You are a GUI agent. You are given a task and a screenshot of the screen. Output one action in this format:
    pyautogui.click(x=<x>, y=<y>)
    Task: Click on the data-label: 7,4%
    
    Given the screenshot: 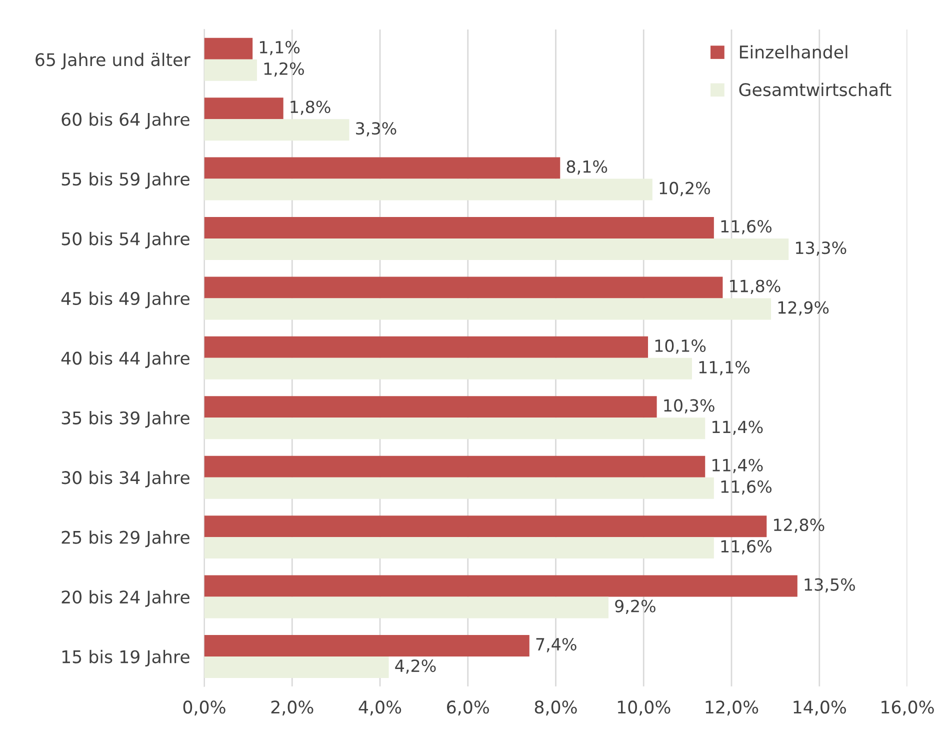 What is the action you would take?
    pyautogui.click(x=556, y=645)
    